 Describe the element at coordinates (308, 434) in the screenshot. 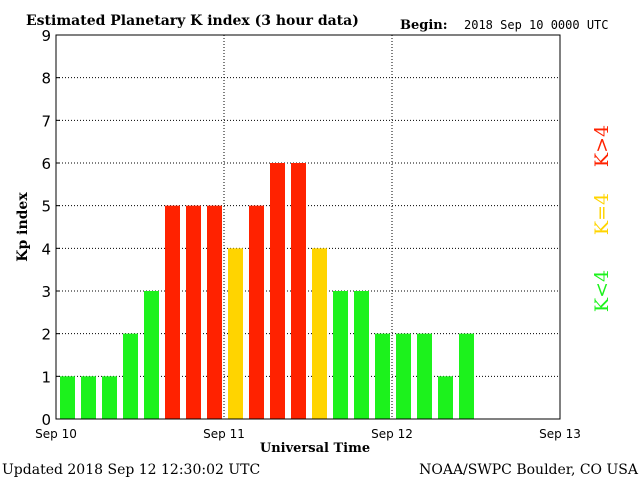

I see `x-tick-labels: Sep 10 Sep 11 Sep 12 Sep 13` at that location.